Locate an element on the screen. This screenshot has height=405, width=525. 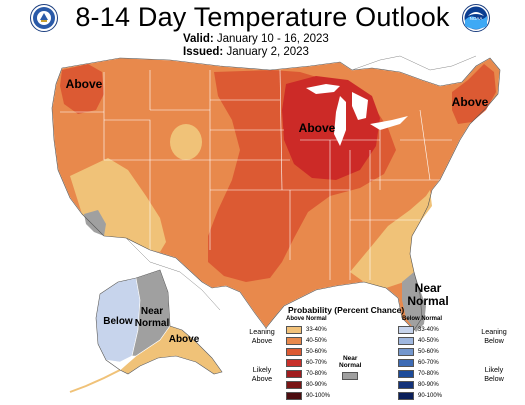
noaa-emblem-left-icon is located at coordinates (44, 18).